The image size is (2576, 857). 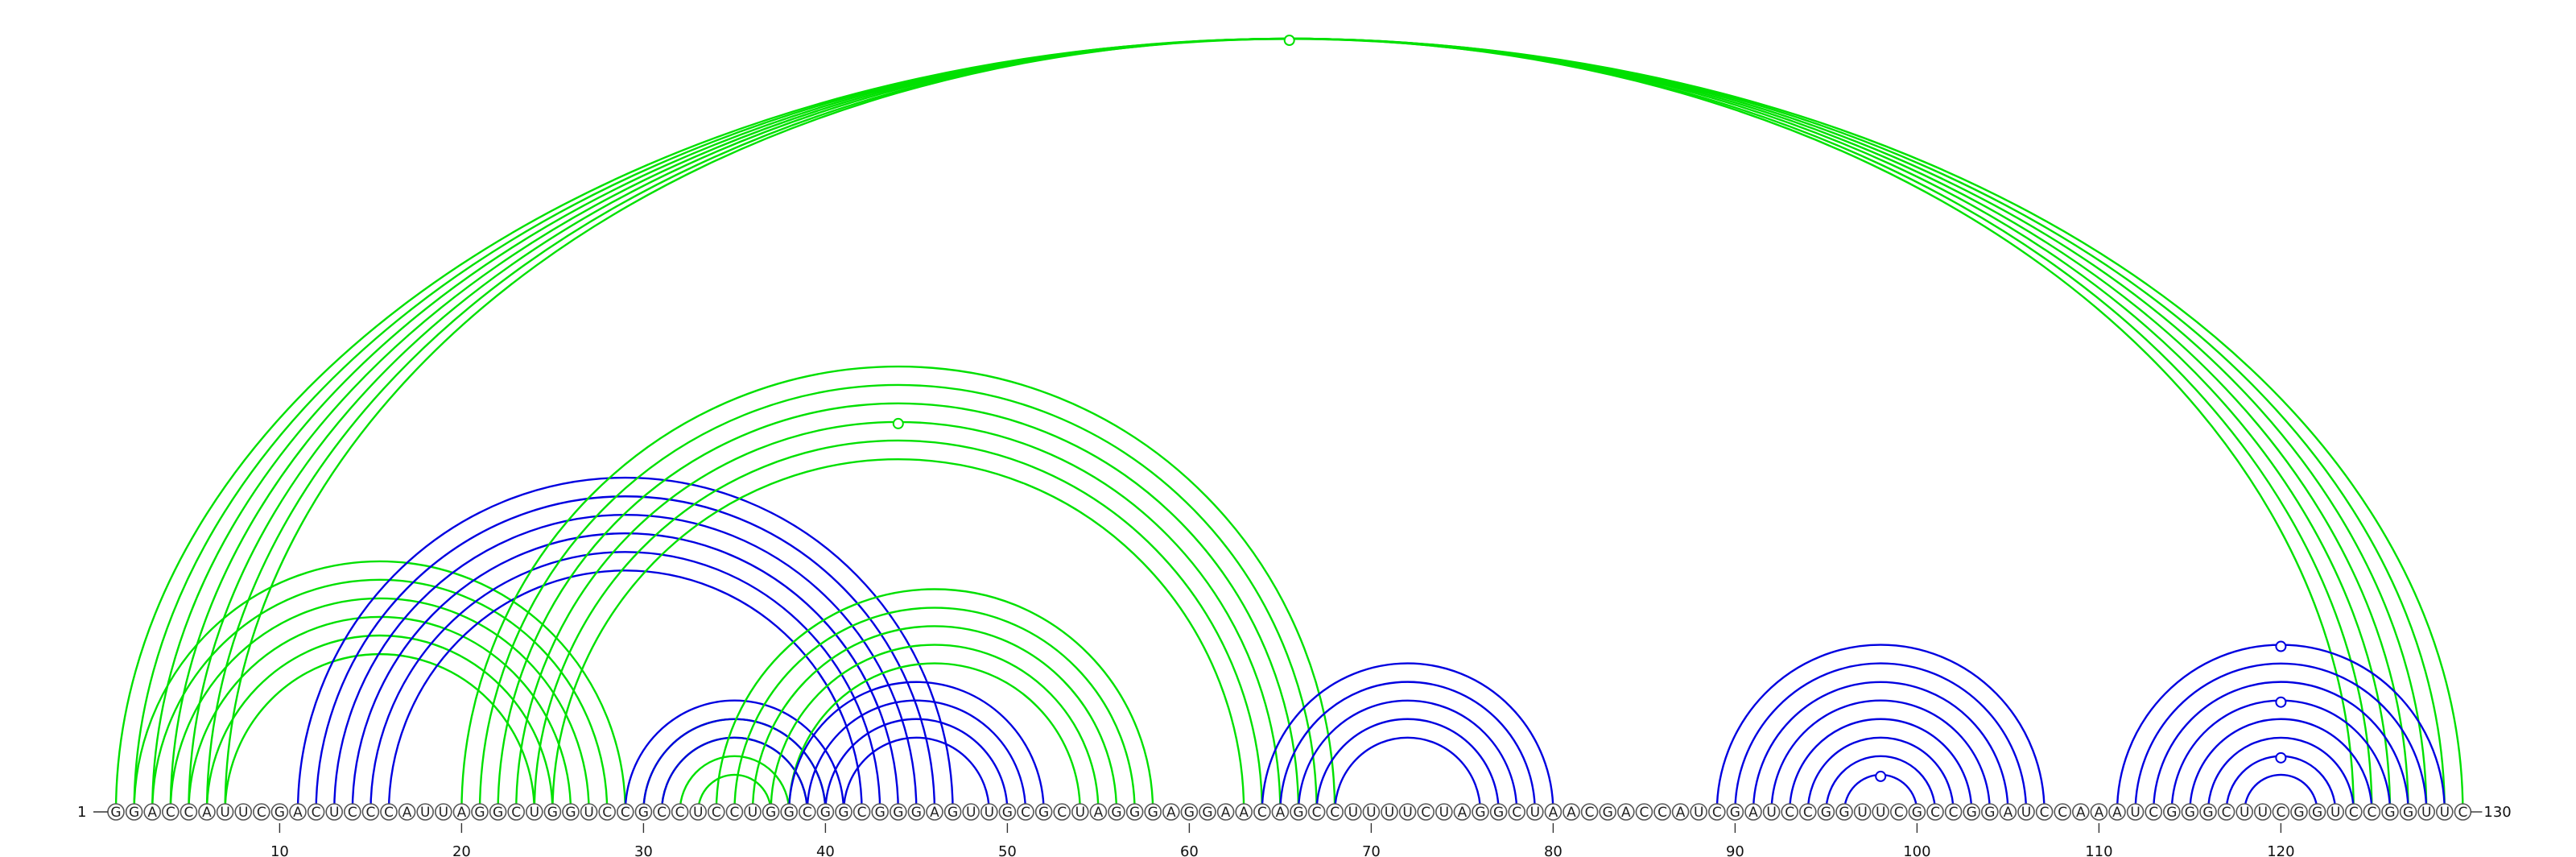 What do you see at coordinates (1007, 850) in the screenshot?
I see `axis-tick-label: 50` at bounding box center [1007, 850].